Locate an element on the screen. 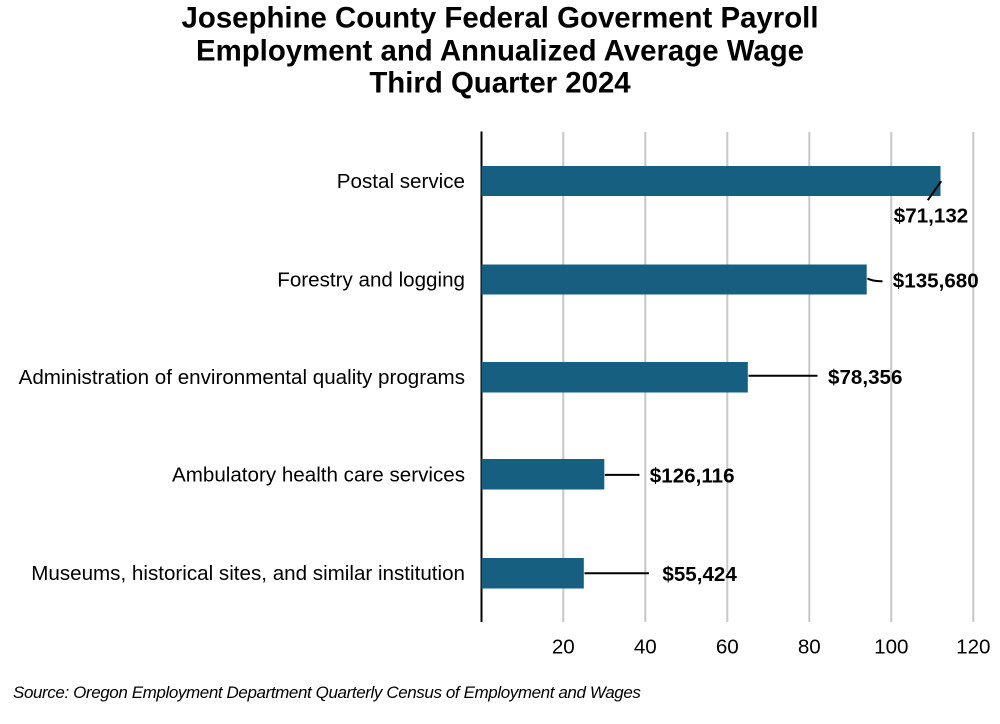 The width and height of the screenshot is (1000, 724). svg-text: Third Quarter 2024 is located at coordinates (500, 83).